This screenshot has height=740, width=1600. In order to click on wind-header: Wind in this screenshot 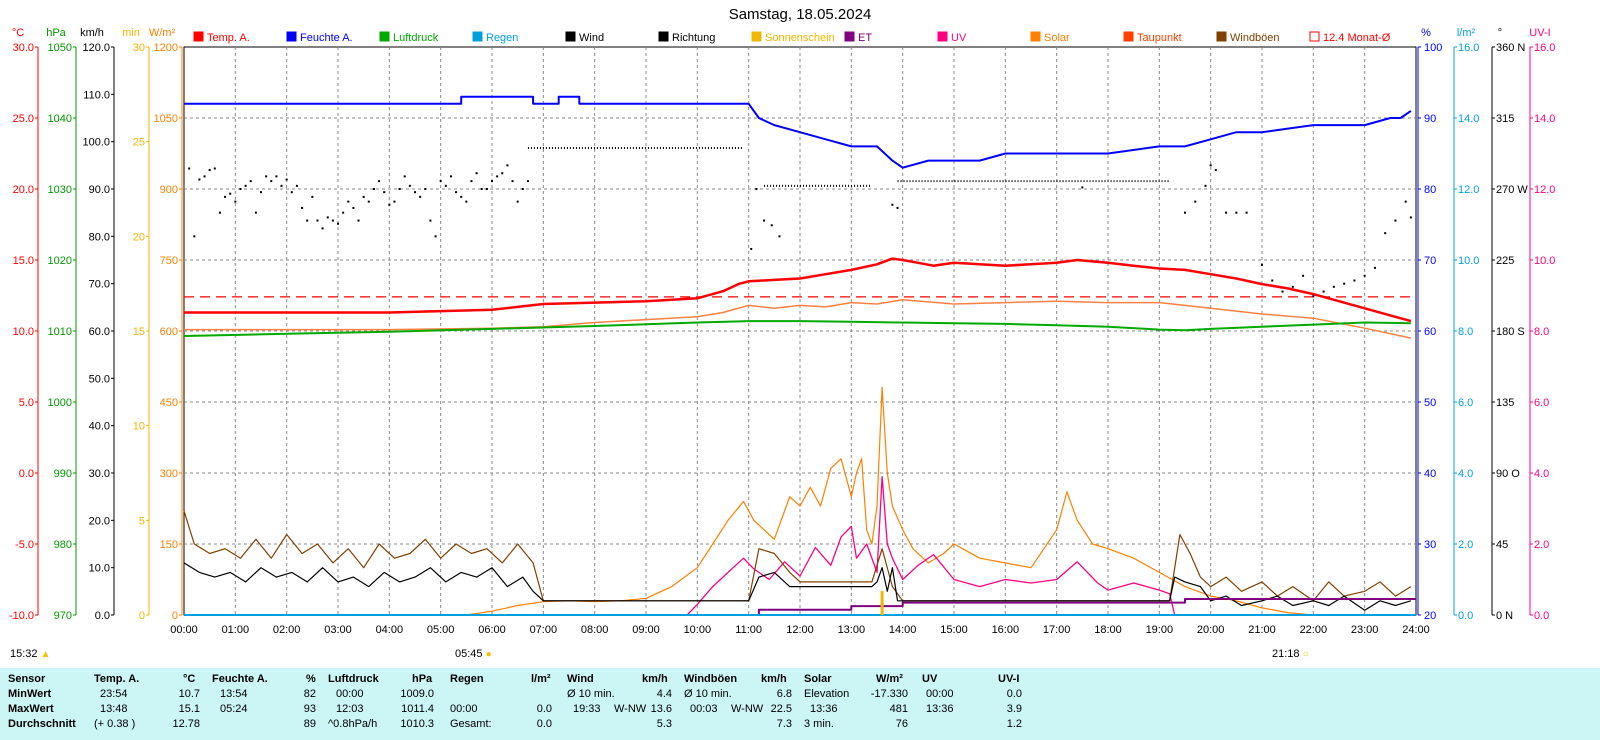, I will do `click(580, 679)`.